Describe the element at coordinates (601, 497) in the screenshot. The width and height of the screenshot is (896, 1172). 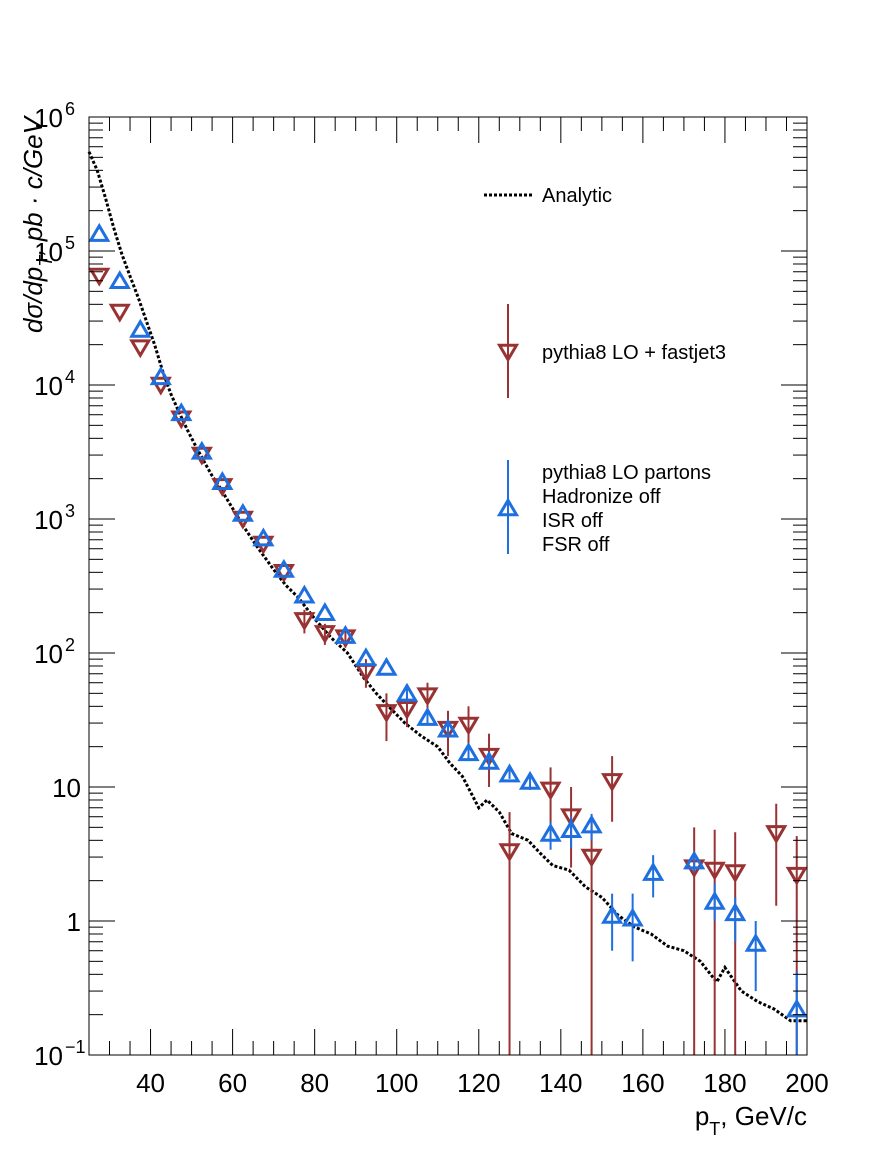
I see `legend-label: Hadronize off` at that location.